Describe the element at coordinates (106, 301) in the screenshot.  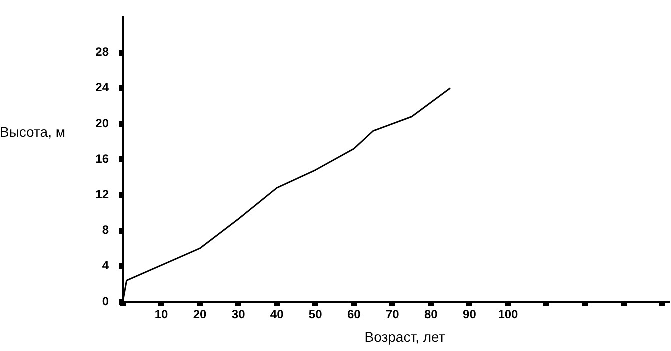
I see `y-tick-label: 0` at that location.